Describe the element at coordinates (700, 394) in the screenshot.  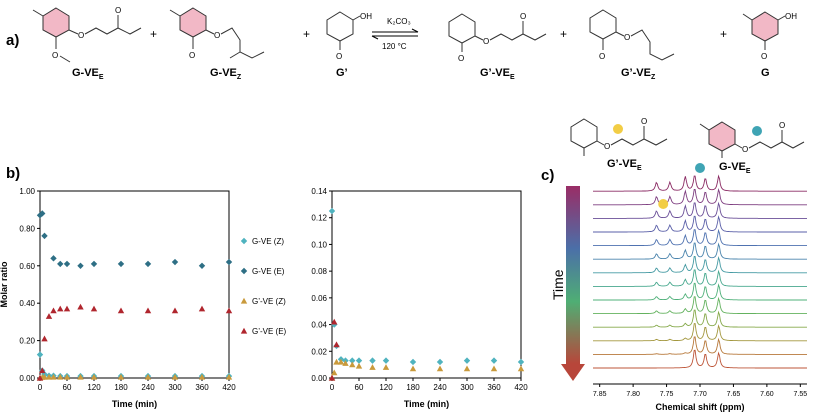
I see `x-tick-label: 7.70` at that location.